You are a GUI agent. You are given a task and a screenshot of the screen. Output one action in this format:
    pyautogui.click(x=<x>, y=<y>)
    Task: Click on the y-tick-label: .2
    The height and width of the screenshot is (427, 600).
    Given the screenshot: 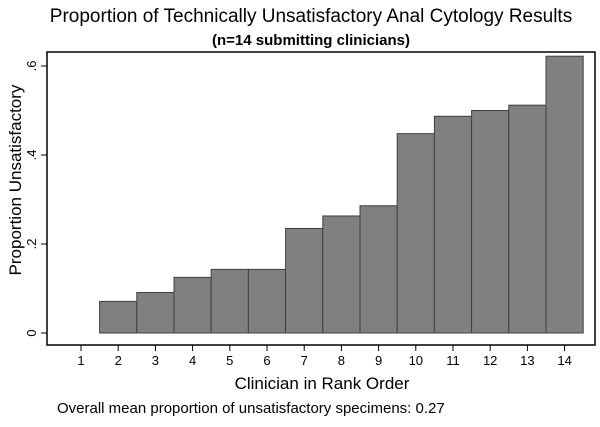 What is the action you would take?
    pyautogui.click(x=31, y=244)
    